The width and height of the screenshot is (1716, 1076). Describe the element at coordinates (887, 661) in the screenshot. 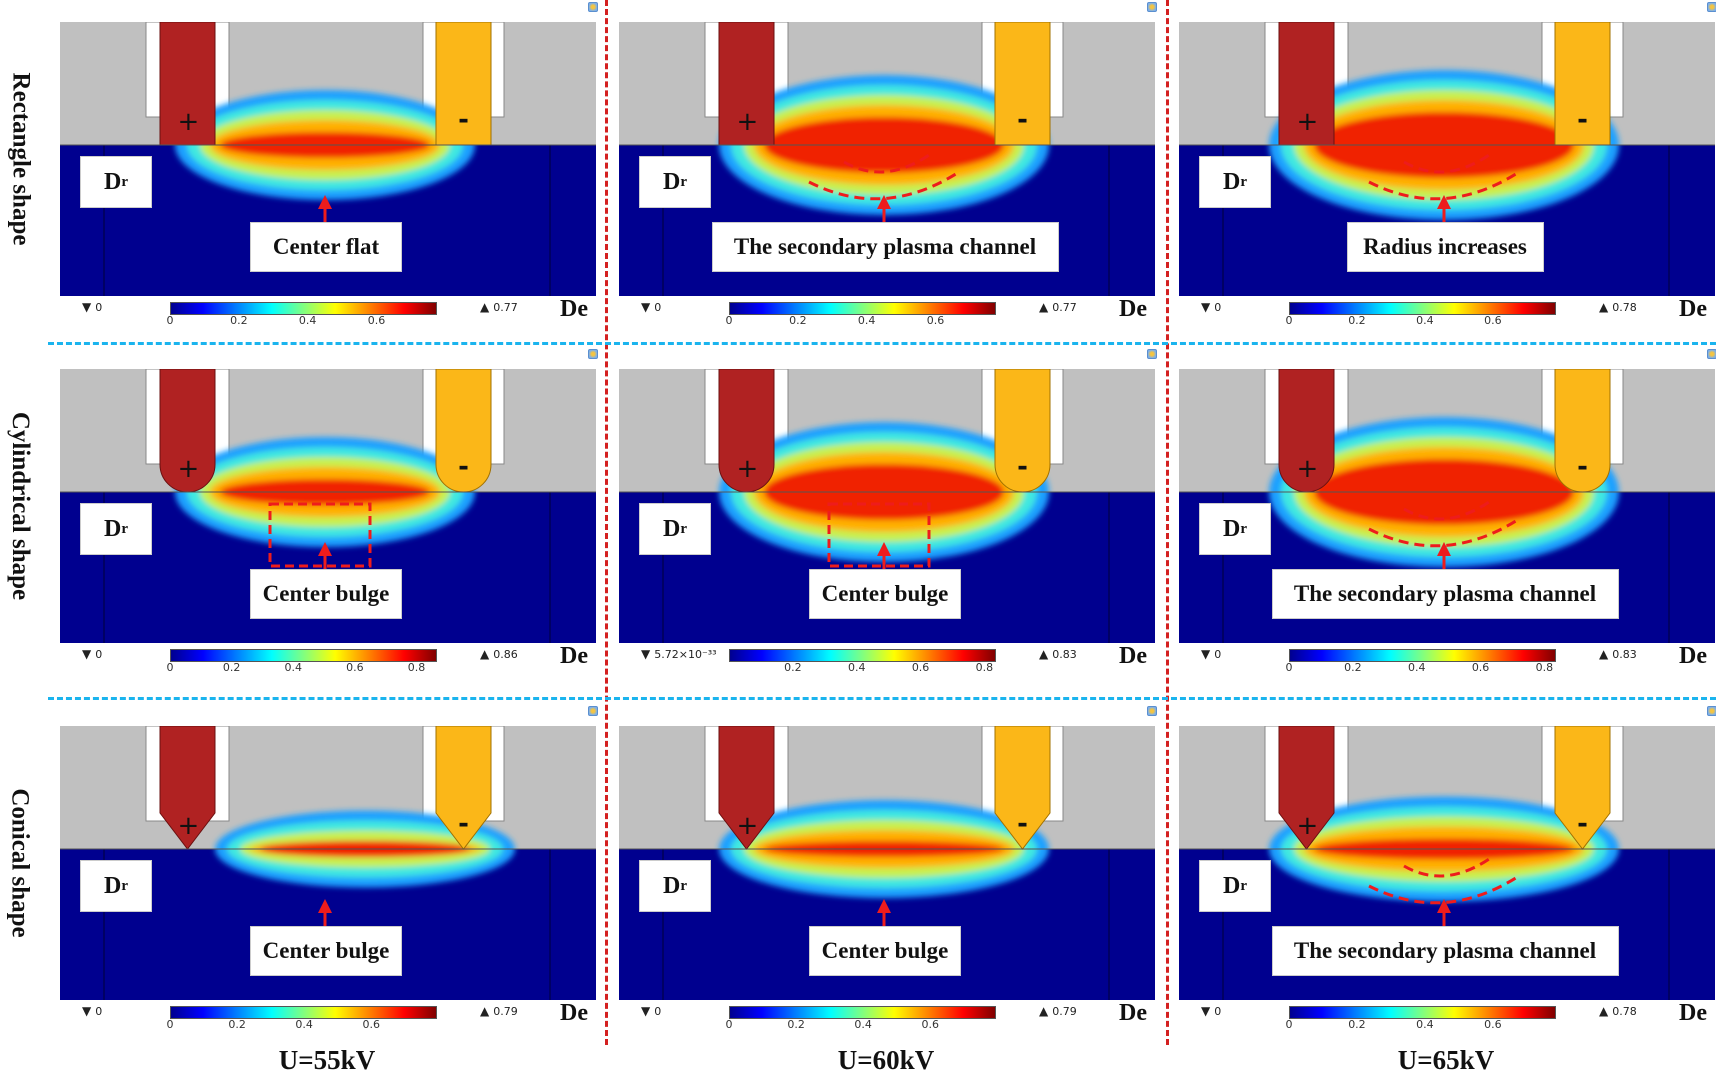

I see `colorbar-legend: ▼ 5.72×10⁻³³ 0.2 0.4 0.6 0.8 ▲ 0.83 De` at that location.